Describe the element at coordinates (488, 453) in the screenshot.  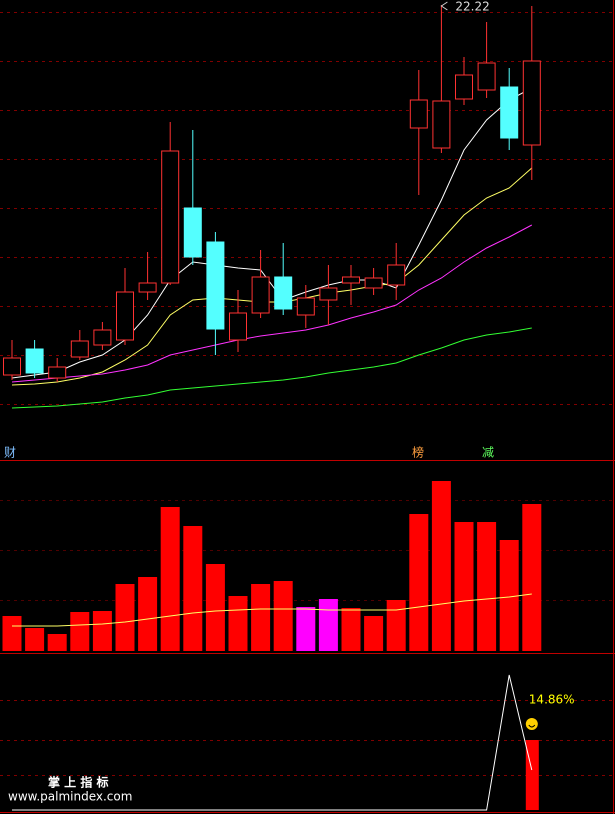
I see `panel-label: 减` at that location.